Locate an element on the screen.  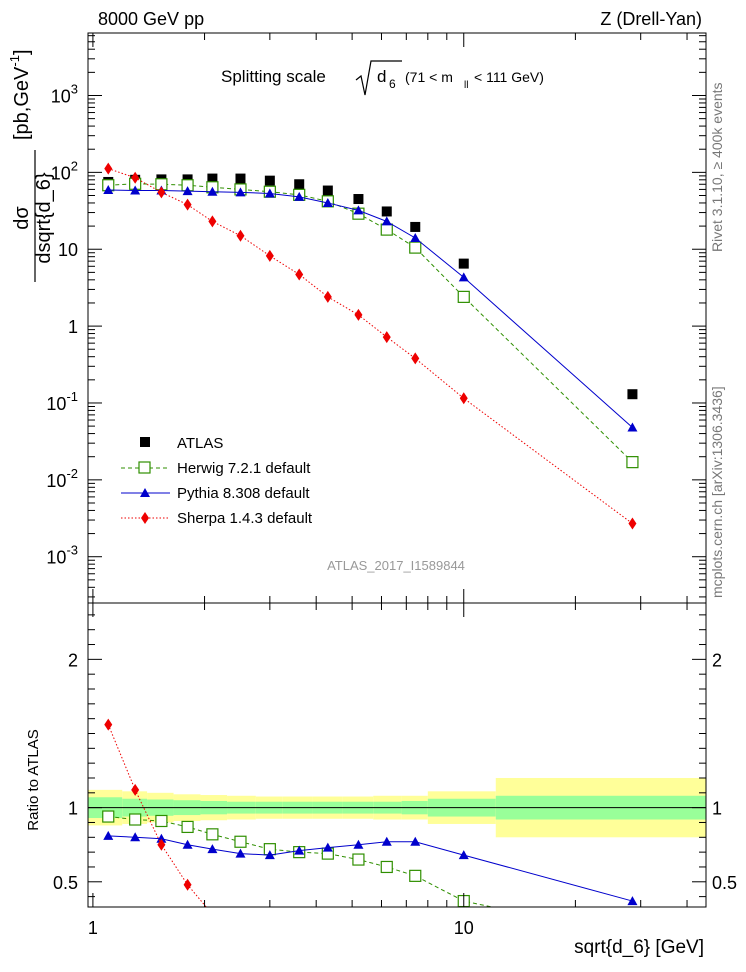
legend-herwig-marker is located at coordinates (144, 467).